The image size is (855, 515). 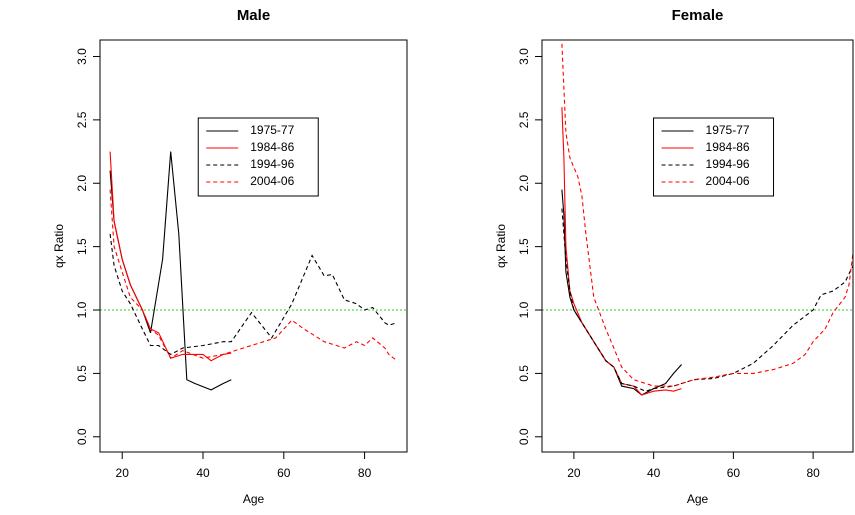 I want to click on chart-title: Female, so click(x=698, y=15).